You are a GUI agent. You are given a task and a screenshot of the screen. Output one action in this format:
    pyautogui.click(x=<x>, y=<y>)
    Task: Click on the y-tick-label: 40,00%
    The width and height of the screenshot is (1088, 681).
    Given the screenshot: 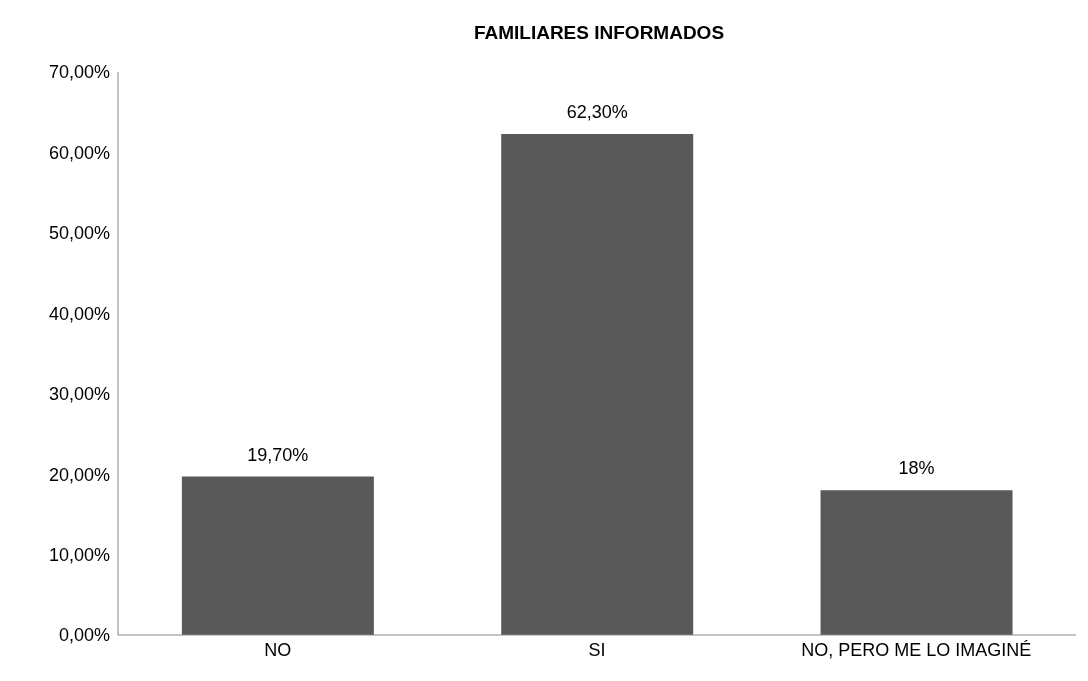 What is the action you would take?
    pyautogui.click(x=79, y=313)
    